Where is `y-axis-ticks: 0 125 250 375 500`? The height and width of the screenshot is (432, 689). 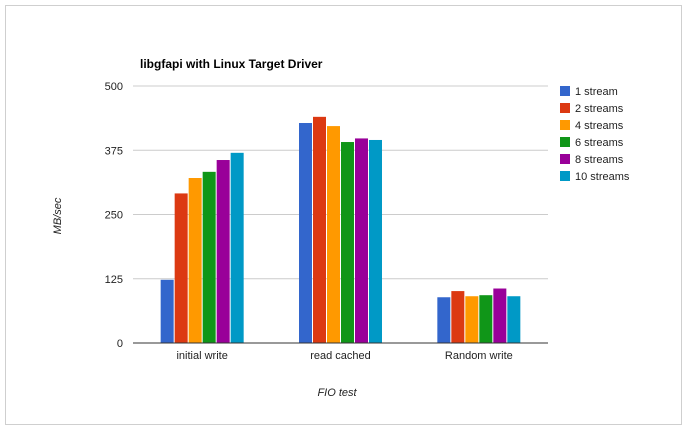 y-axis-ticks: 0 125 250 375 500 is located at coordinates (114, 215).